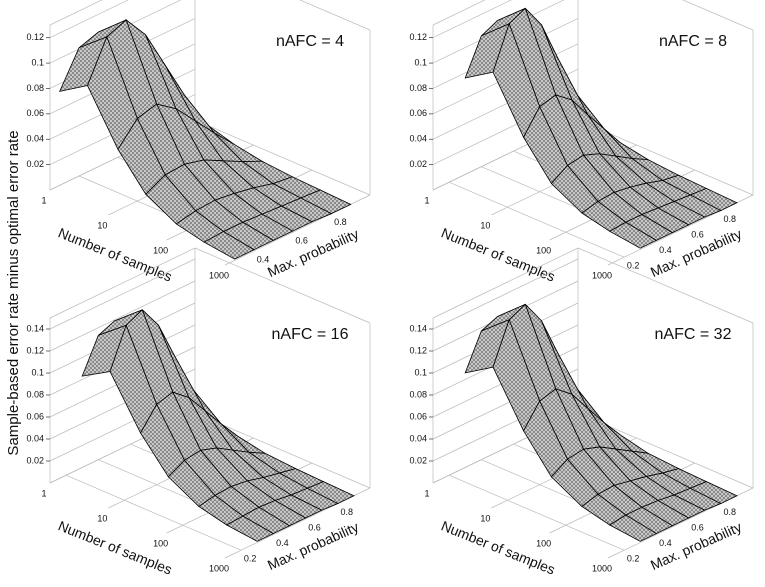 Image resolution: width=765 pixels, height=587 pixels. What do you see at coordinates (693, 41) in the screenshot?
I see `panel-title: nAFC = 8` at bounding box center [693, 41].